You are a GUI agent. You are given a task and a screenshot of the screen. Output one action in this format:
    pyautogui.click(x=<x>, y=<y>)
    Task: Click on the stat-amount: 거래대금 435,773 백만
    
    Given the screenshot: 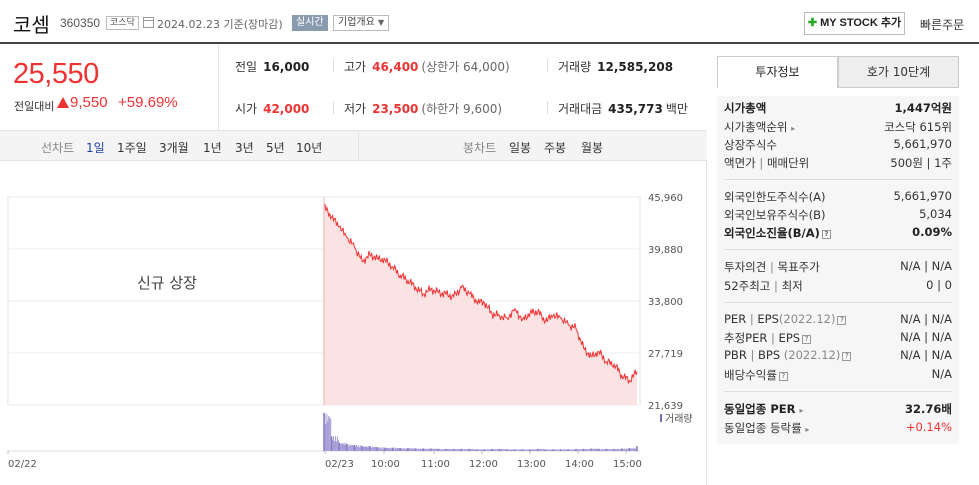 What is the action you would take?
    pyautogui.click(x=617, y=108)
    